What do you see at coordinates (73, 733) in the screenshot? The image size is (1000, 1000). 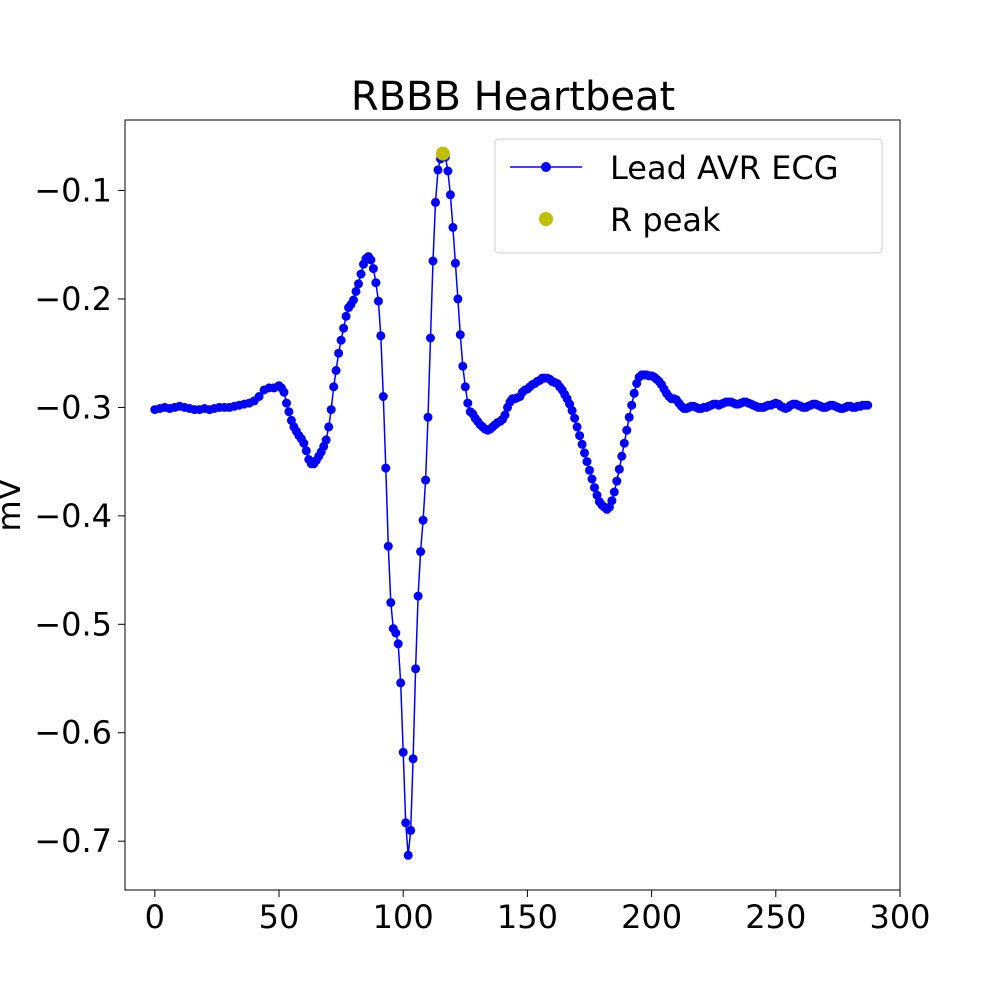 I see `y-tick-label: −0.6` at bounding box center [73, 733].